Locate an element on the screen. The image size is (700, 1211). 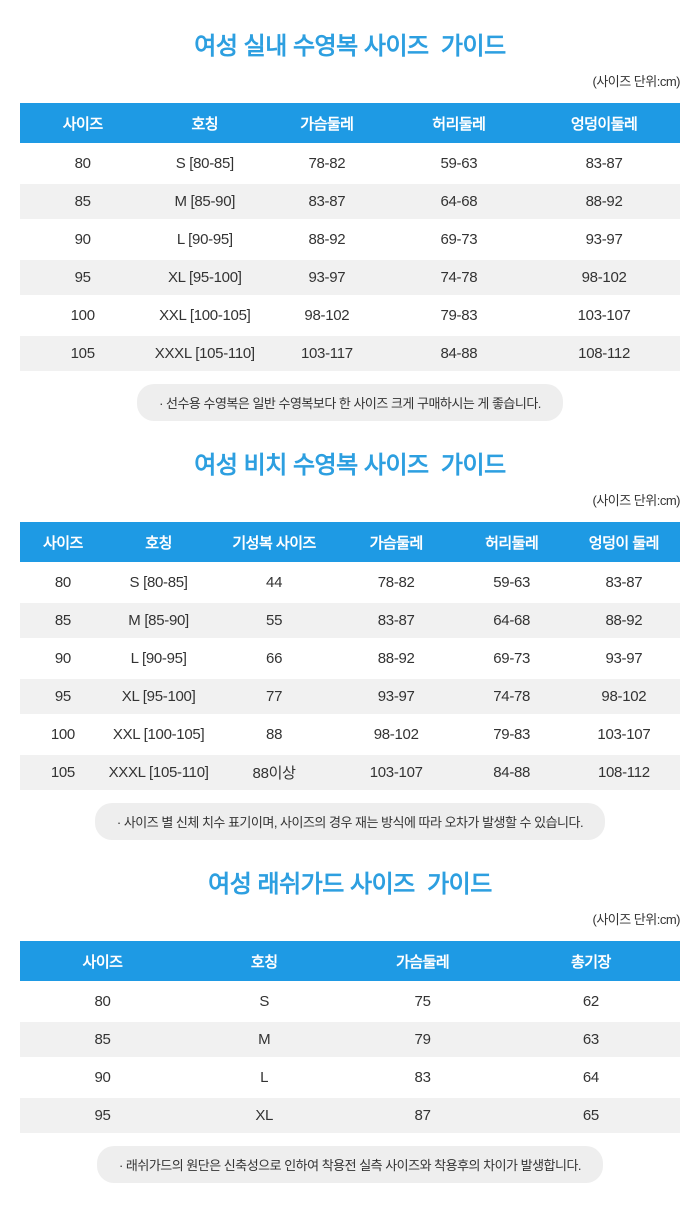
column-header: 기성복 사이즈 is located at coordinates (274, 543).